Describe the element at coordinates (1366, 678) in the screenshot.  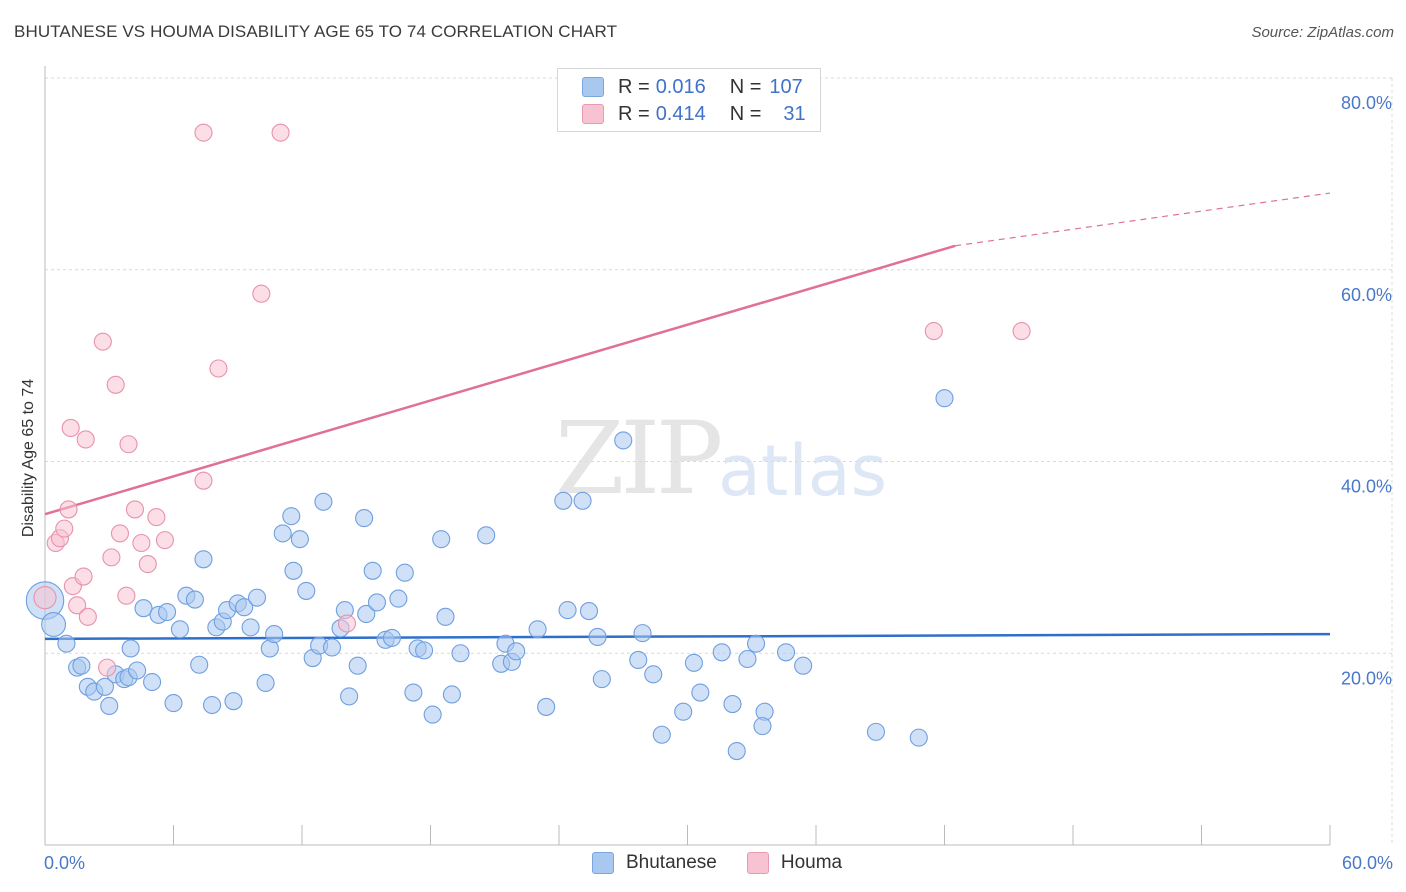
I see `y-tick-label: 20.0%` at that location.